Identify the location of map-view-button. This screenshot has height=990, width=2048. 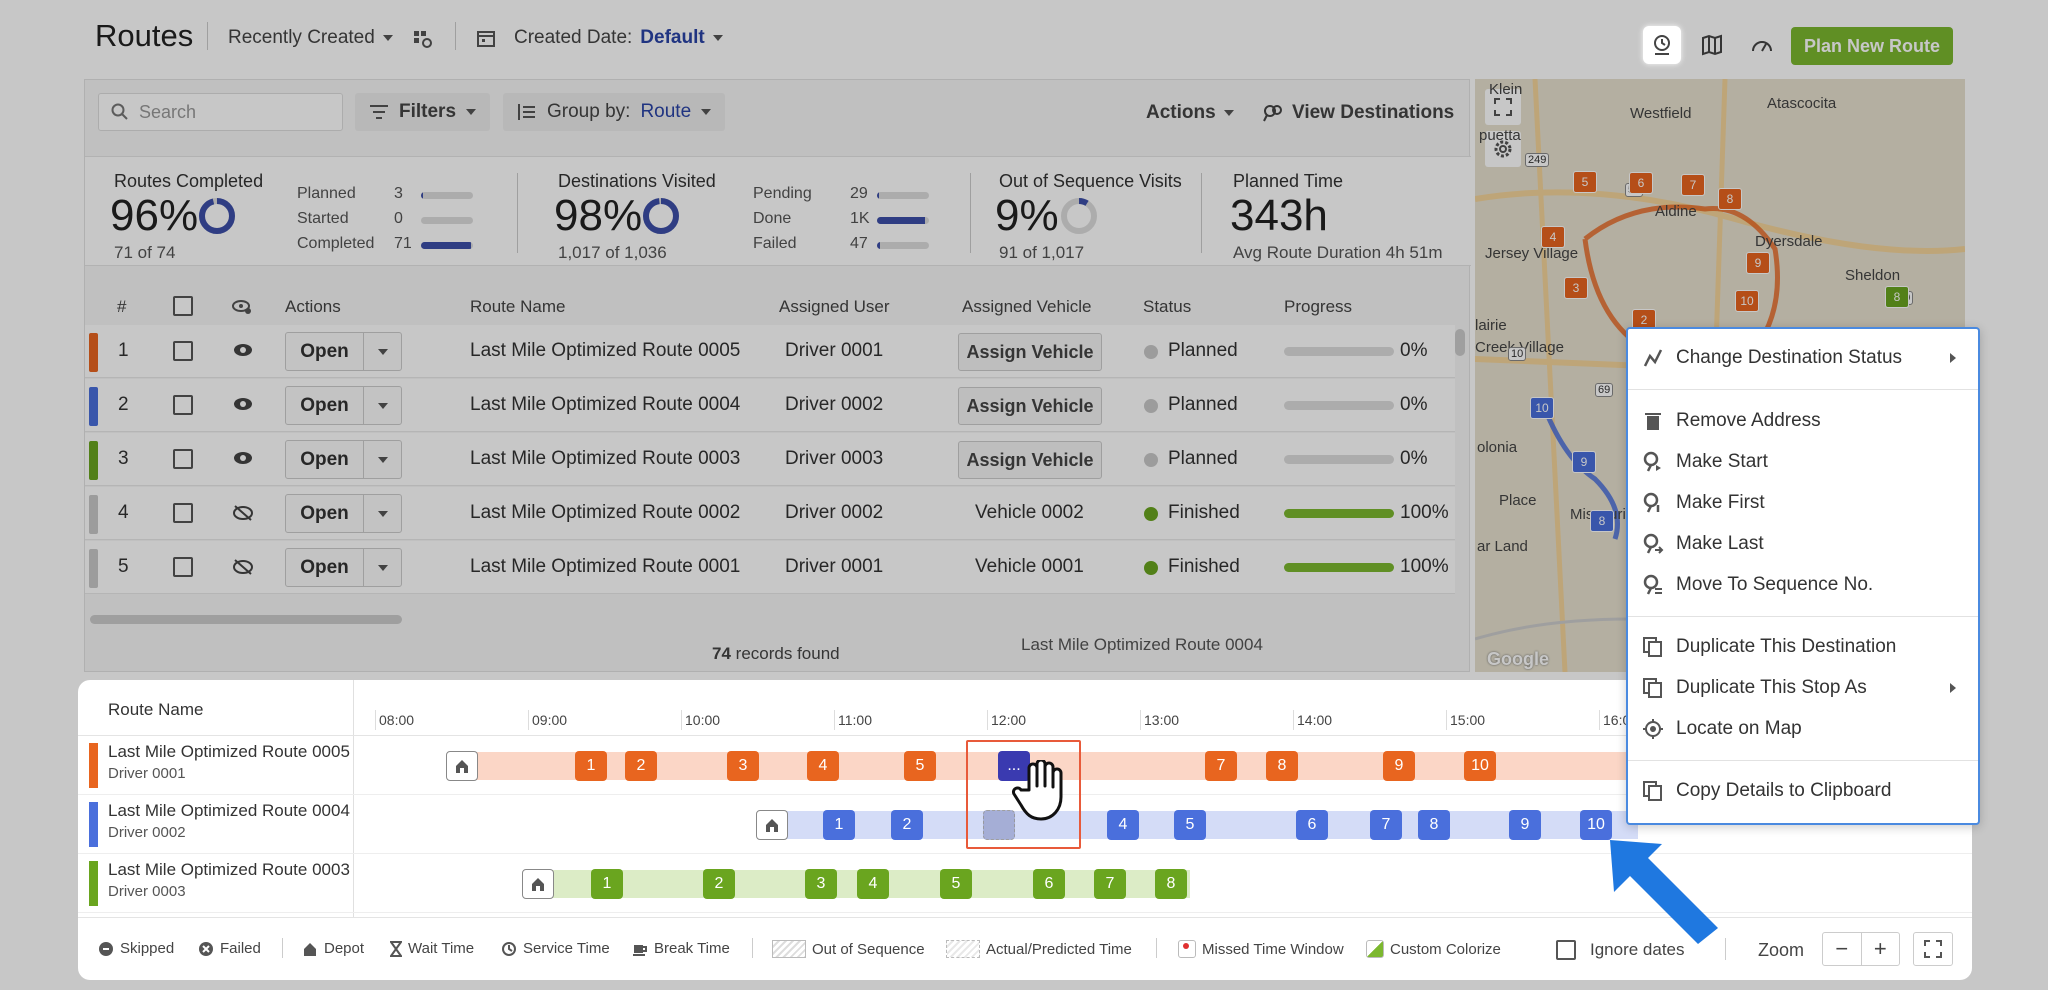
(1712, 45).